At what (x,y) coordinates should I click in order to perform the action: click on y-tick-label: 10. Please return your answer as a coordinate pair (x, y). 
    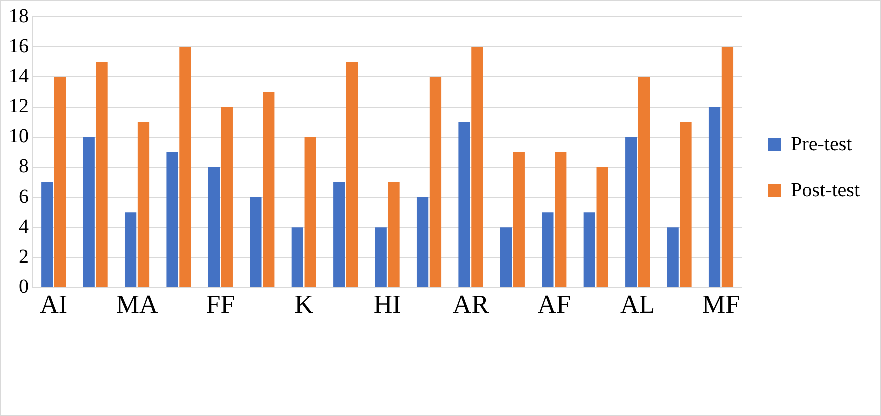
    Looking at the image, I should click on (19, 137).